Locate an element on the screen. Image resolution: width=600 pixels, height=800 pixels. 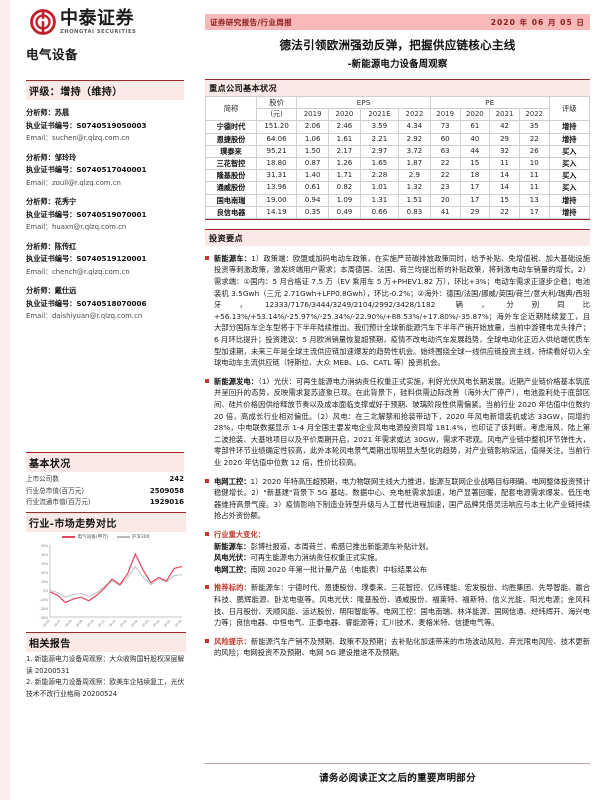
x-axis-tick: 19-11 is located at coordinates (101, 623).